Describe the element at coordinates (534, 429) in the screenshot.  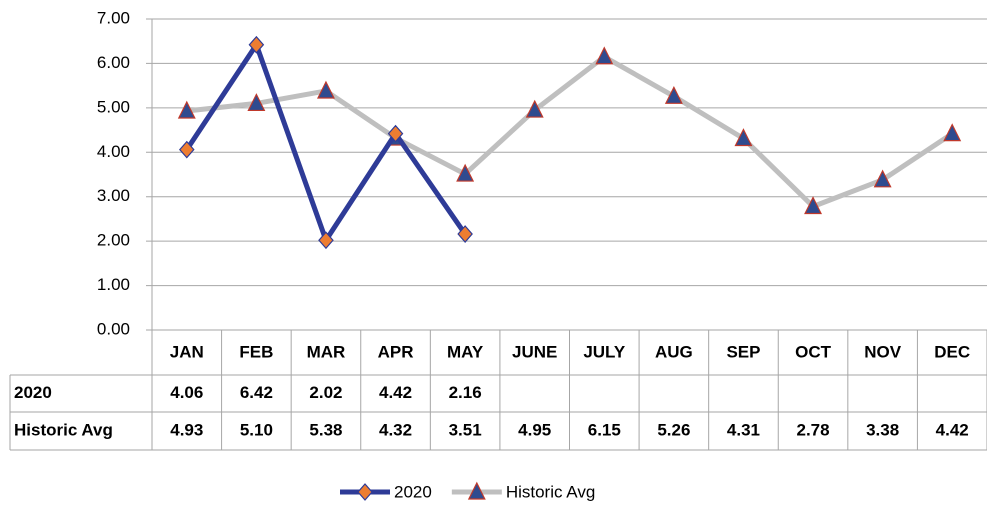
I see `table-value: 4.95` at that location.